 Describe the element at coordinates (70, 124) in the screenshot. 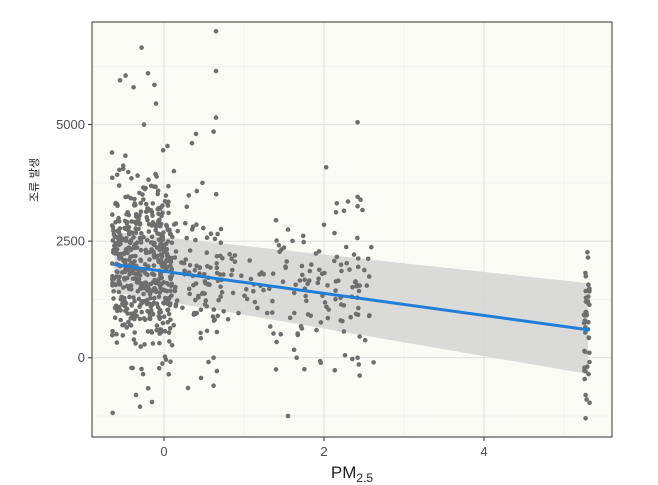

I see `y-tick-label: 5000` at that location.